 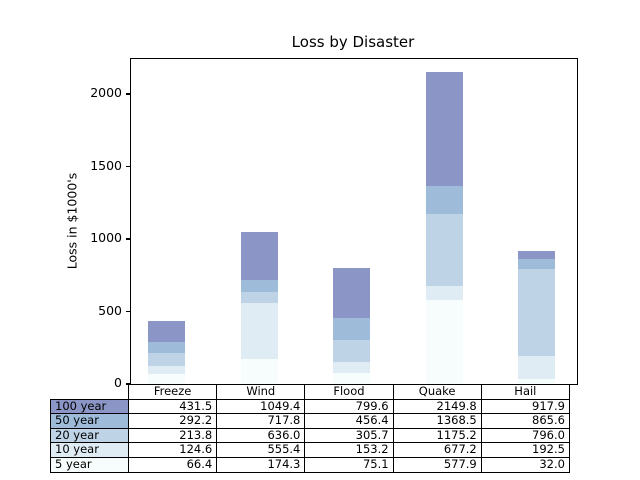 I want to click on table-row: 10 year 124.6 555.4 153.2 677.2 192.5, so click(x=313, y=450).